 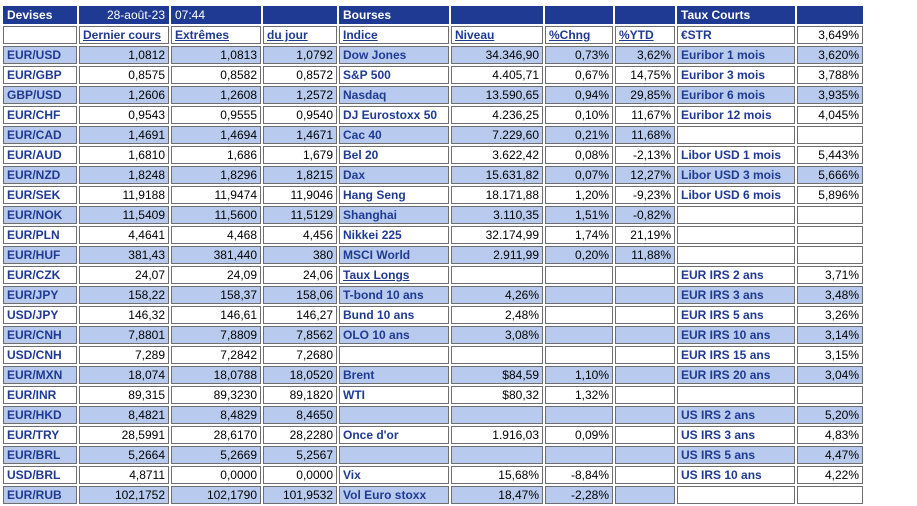 I want to click on extreme-low: 7,2680, so click(x=300, y=355).